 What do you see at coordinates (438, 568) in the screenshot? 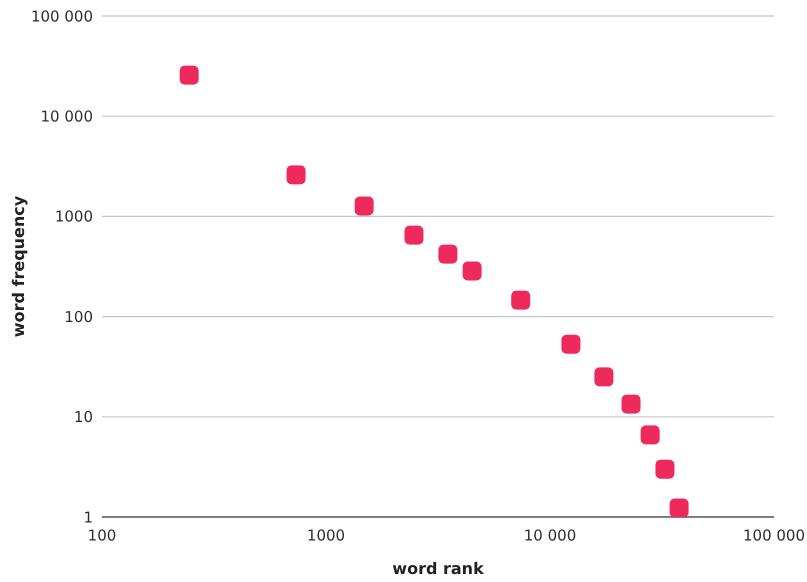
I see `x-axis-title: word rank` at bounding box center [438, 568].